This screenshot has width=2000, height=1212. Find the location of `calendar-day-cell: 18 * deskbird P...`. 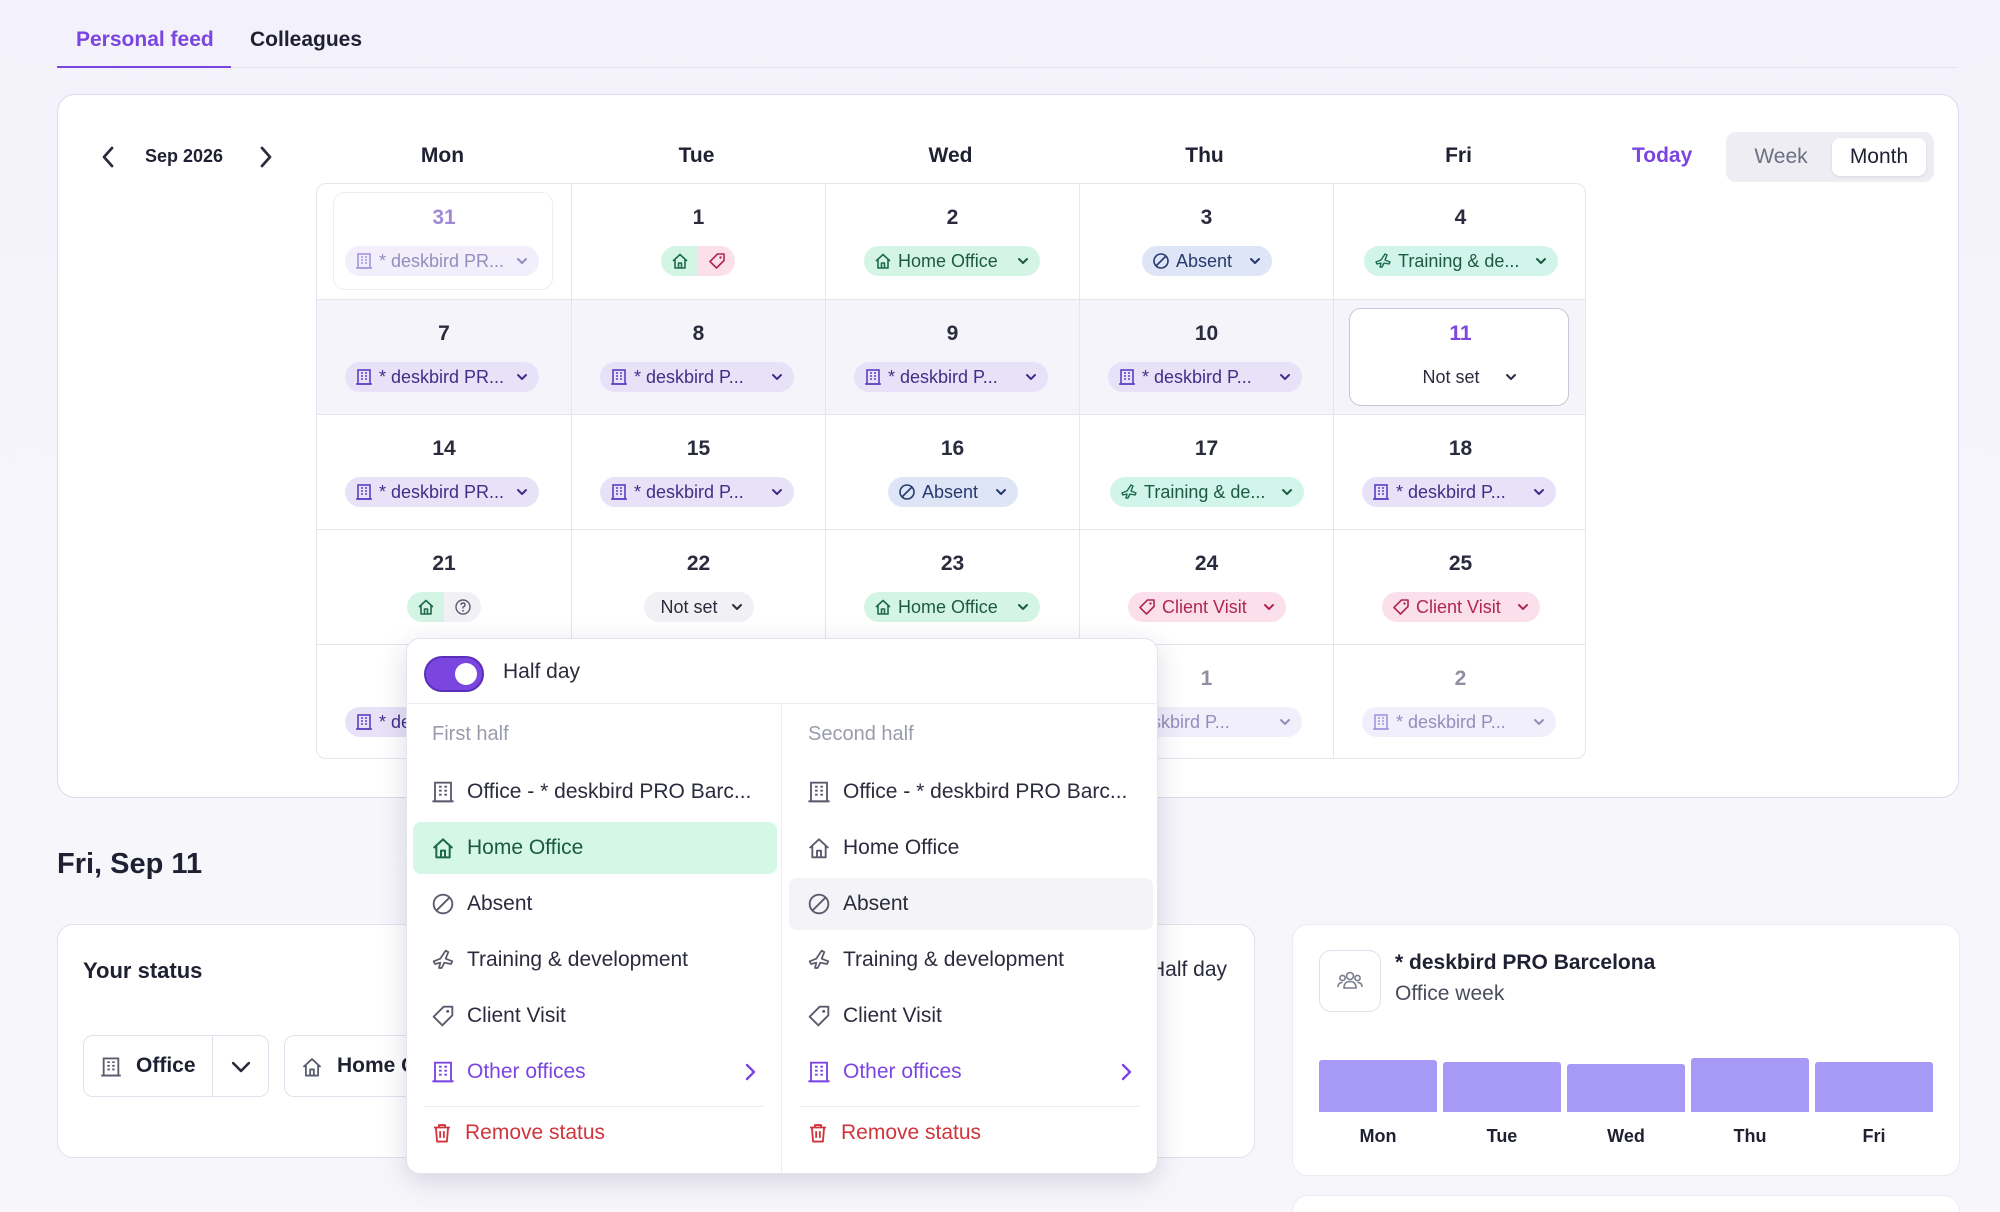

calendar-day-cell: 18 * deskbird P... is located at coordinates (1459, 472).